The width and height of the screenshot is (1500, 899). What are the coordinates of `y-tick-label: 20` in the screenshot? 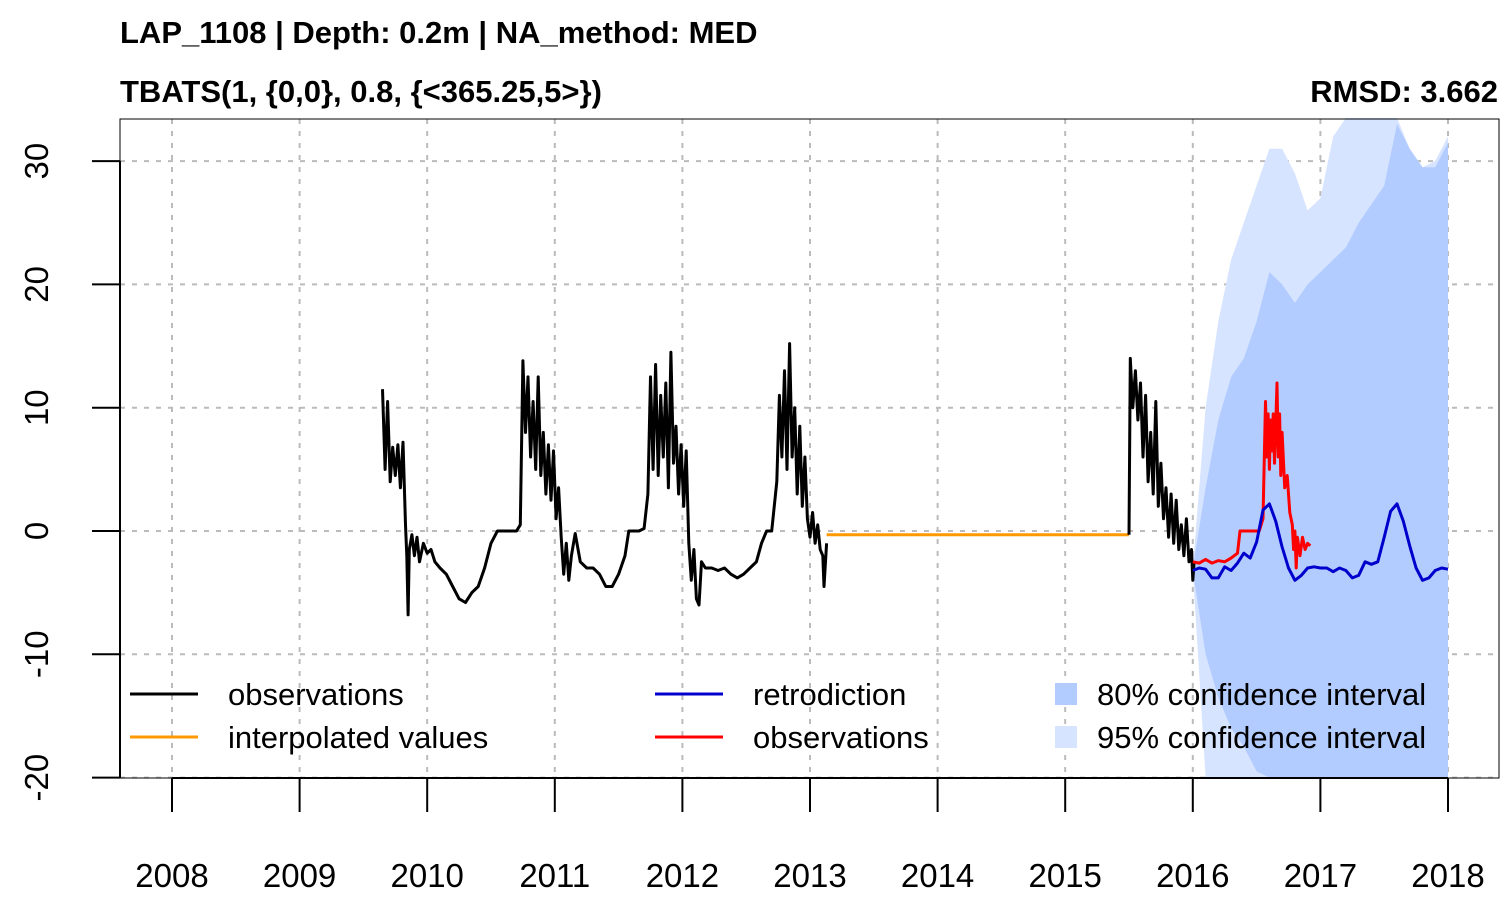 It's located at (36, 284).